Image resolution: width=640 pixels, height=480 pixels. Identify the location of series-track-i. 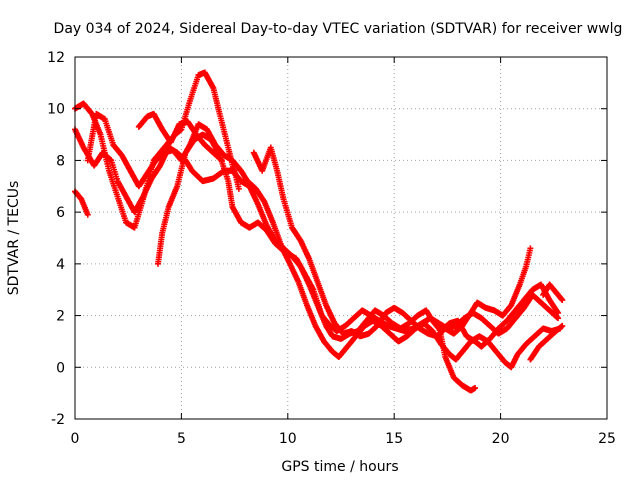
(546, 342).